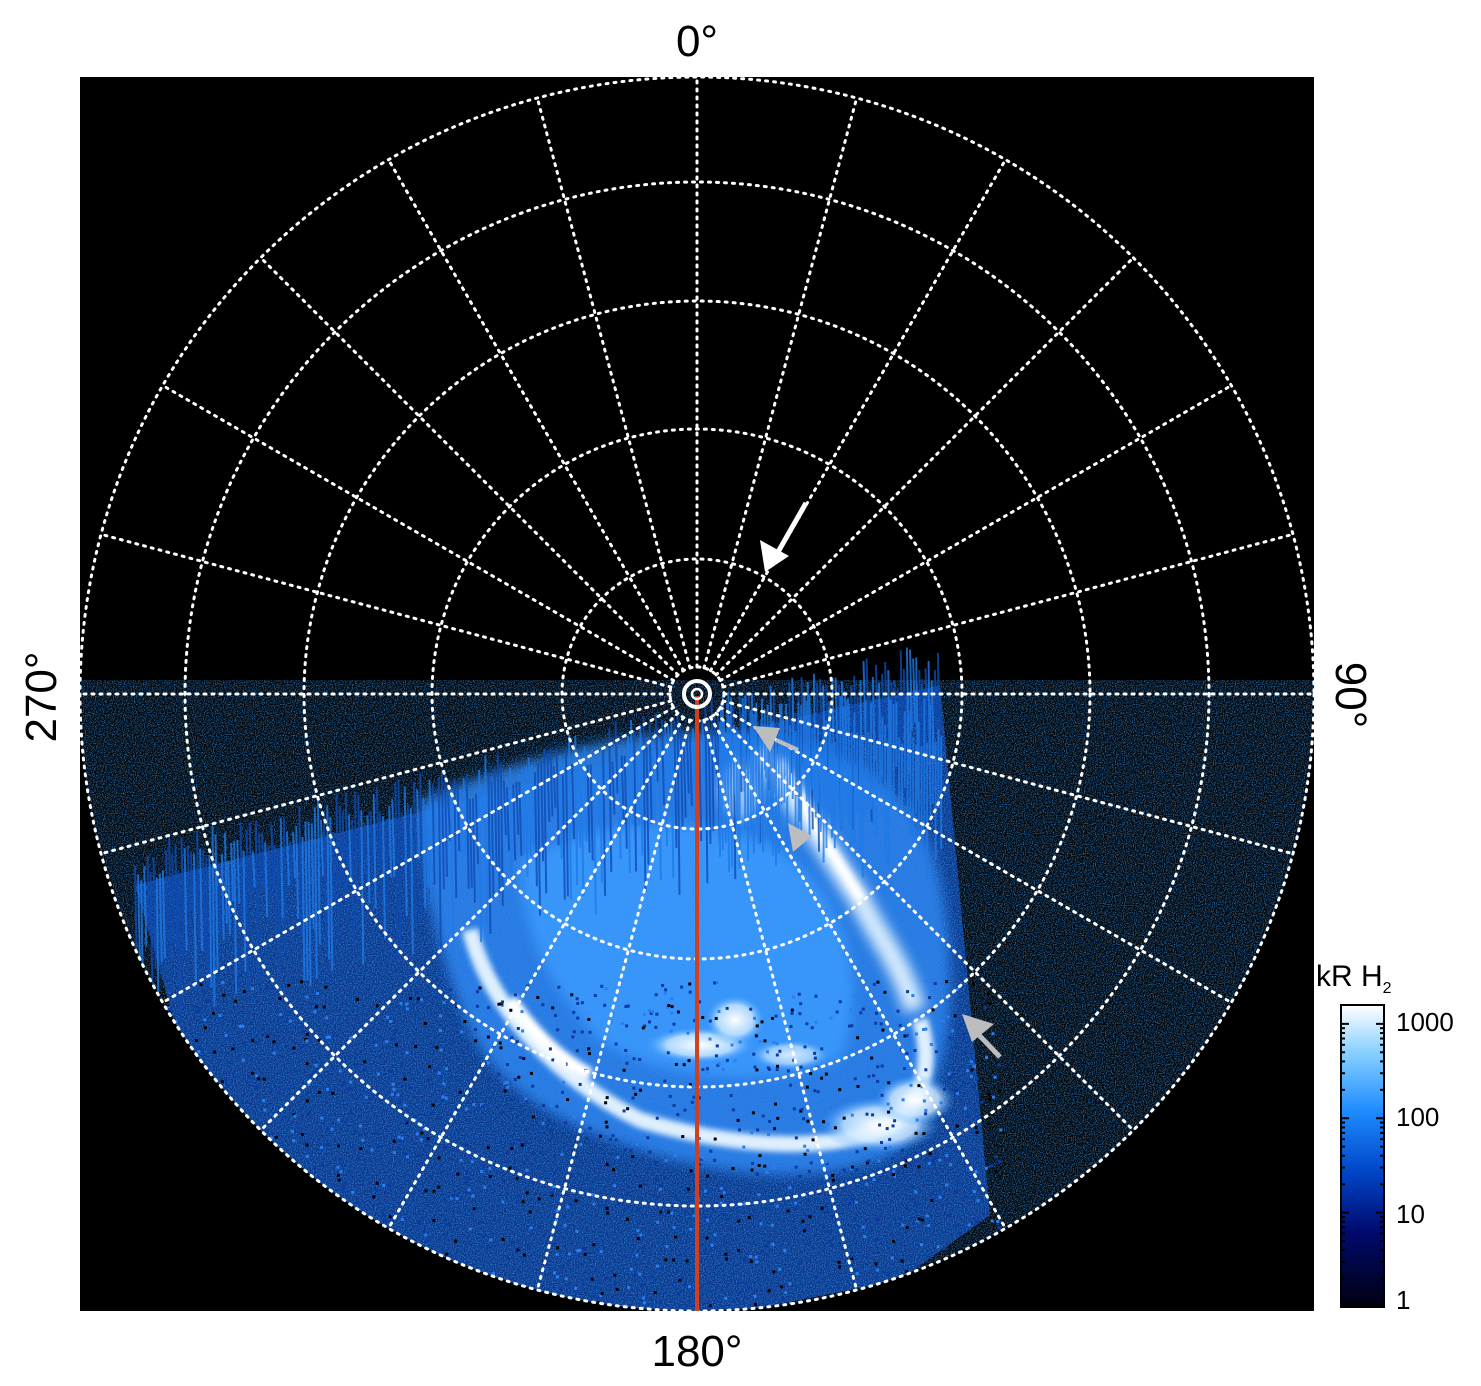 This screenshot has width=1481, height=1386. I want to click on longitude-line, so click(469, 921).